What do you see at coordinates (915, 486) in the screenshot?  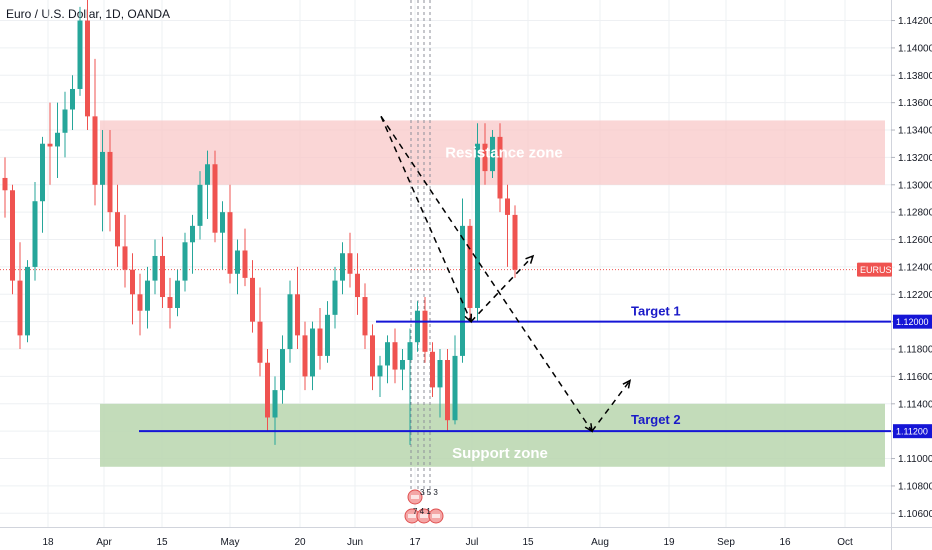 I see `y-tick-label: 1.10800` at bounding box center [915, 486].